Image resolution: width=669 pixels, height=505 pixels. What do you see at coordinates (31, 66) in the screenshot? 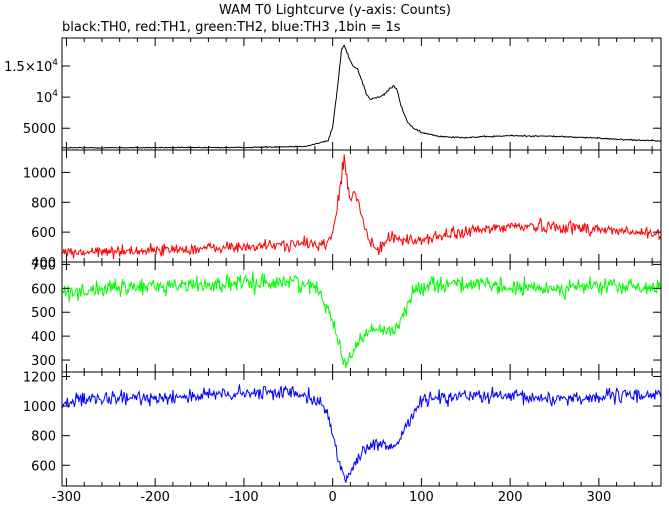
I see `y-tick-label: 1.5×10⁴` at bounding box center [31, 66].